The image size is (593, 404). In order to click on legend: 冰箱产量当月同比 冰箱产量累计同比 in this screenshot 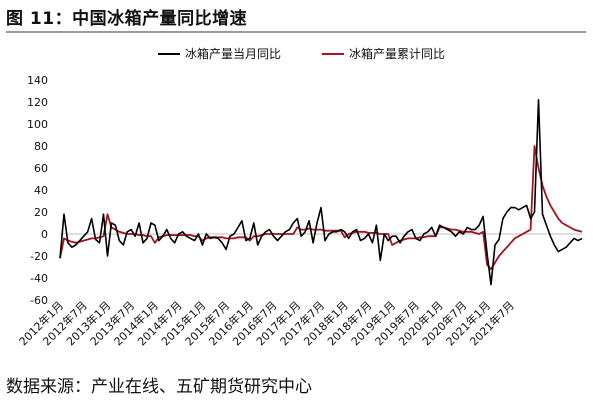, I will do `click(301, 53)`.